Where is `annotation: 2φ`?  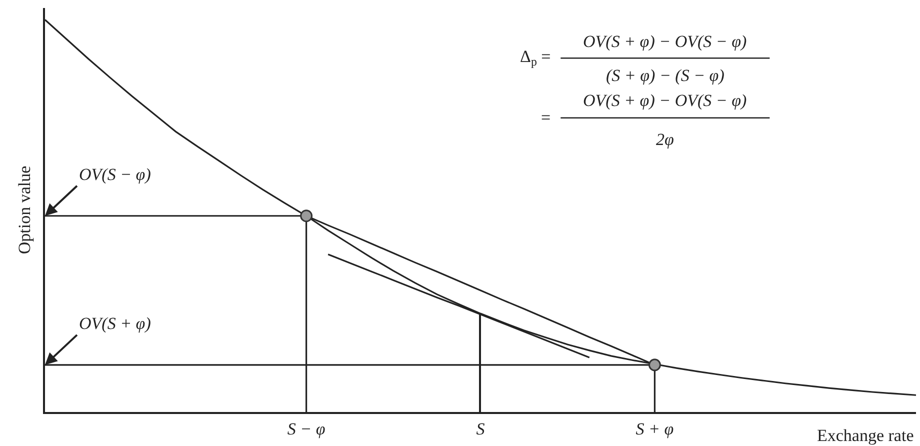
annotation: 2φ is located at coordinates (665, 139).